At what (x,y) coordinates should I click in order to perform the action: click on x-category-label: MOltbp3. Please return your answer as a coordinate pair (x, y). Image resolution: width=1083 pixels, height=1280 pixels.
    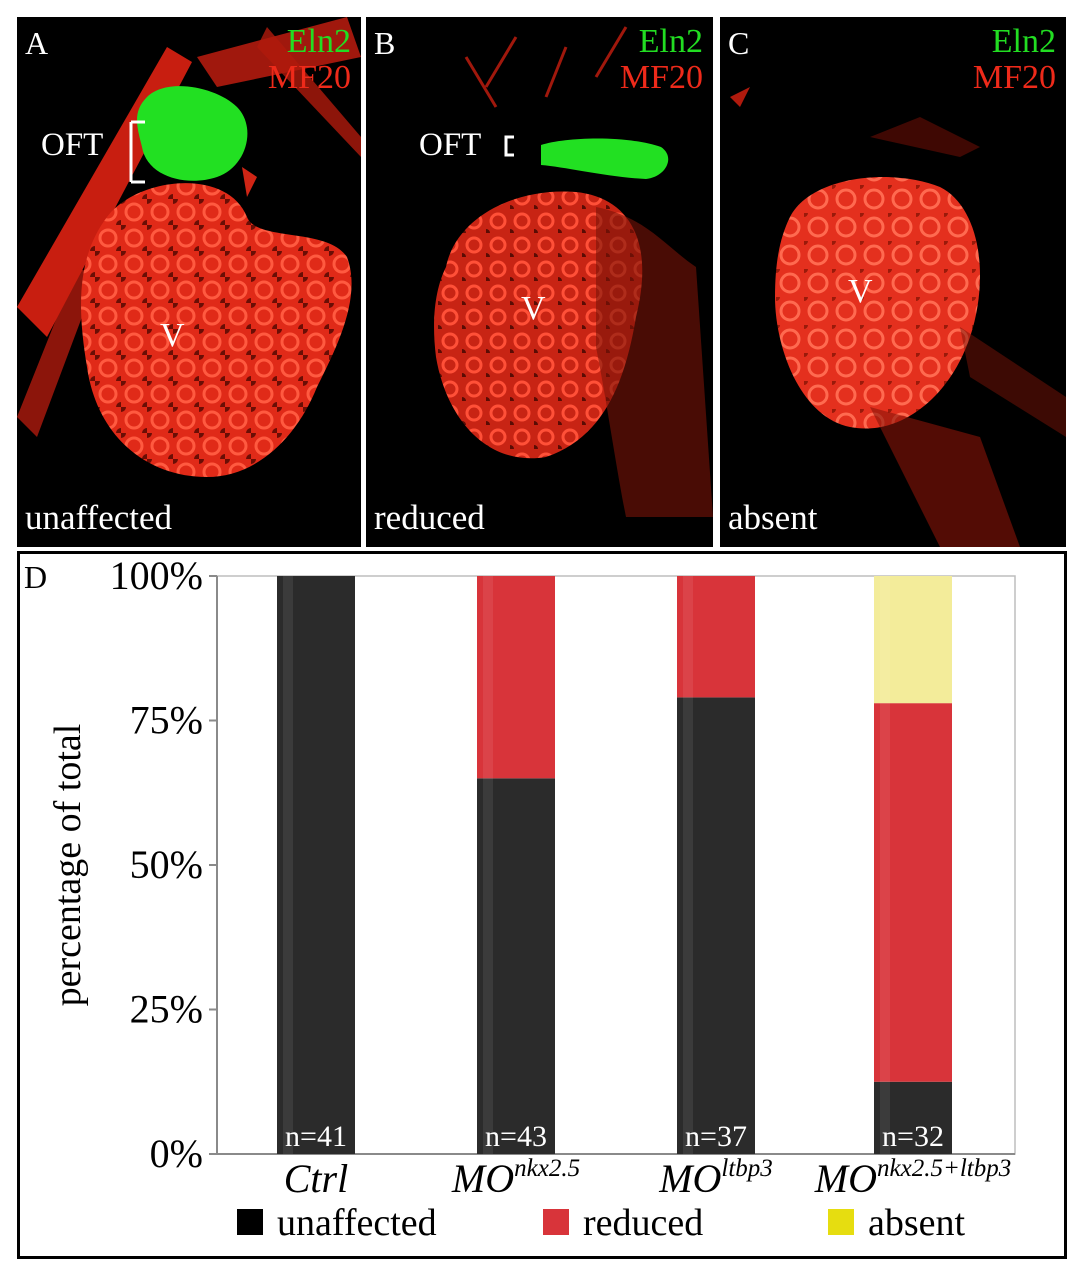
    Looking at the image, I should click on (715, 1178).